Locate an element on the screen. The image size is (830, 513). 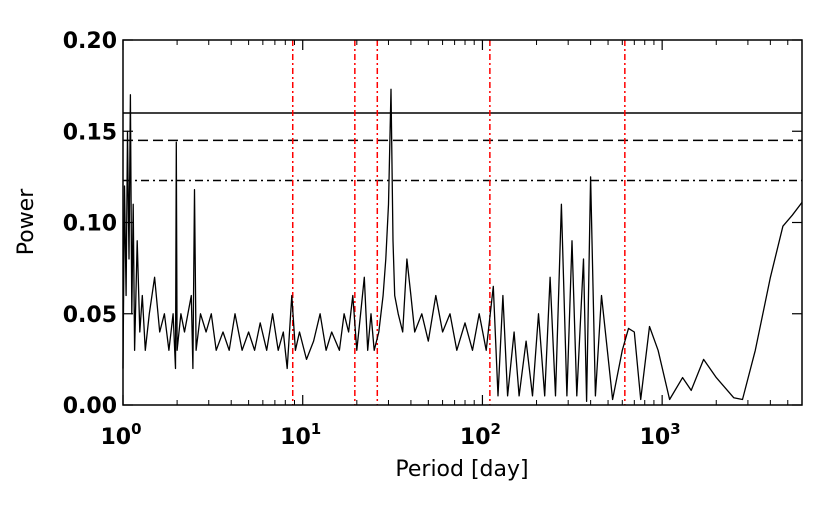
x-tick-label: 10² is located at coordinates (480, 435).